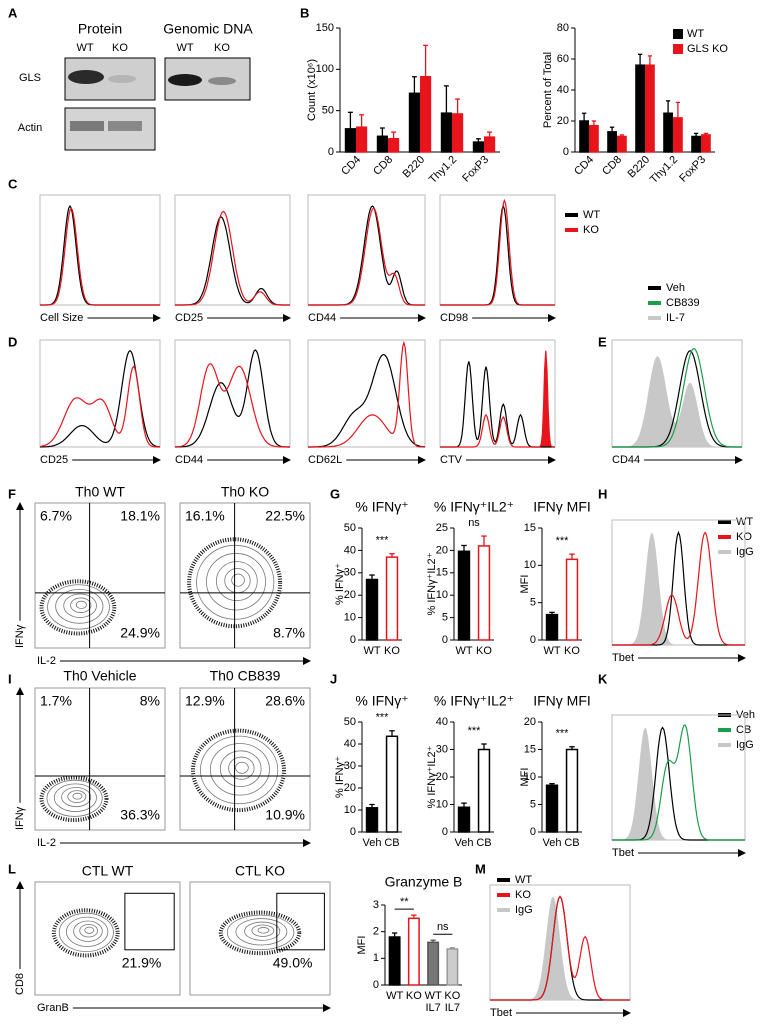 This screenshot has width=769, height=1025. I want to click on row-label: Actin, so click(30, 128).